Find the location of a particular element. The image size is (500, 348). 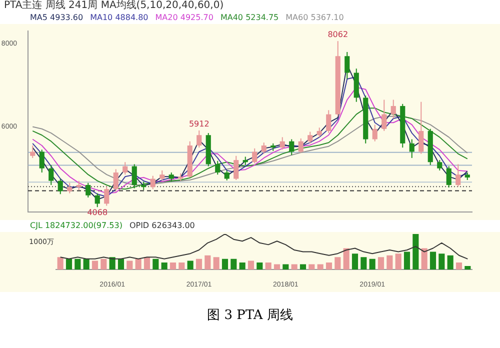

text: CJL 1824732.00(97.53) is located at coordinates (76, 226).